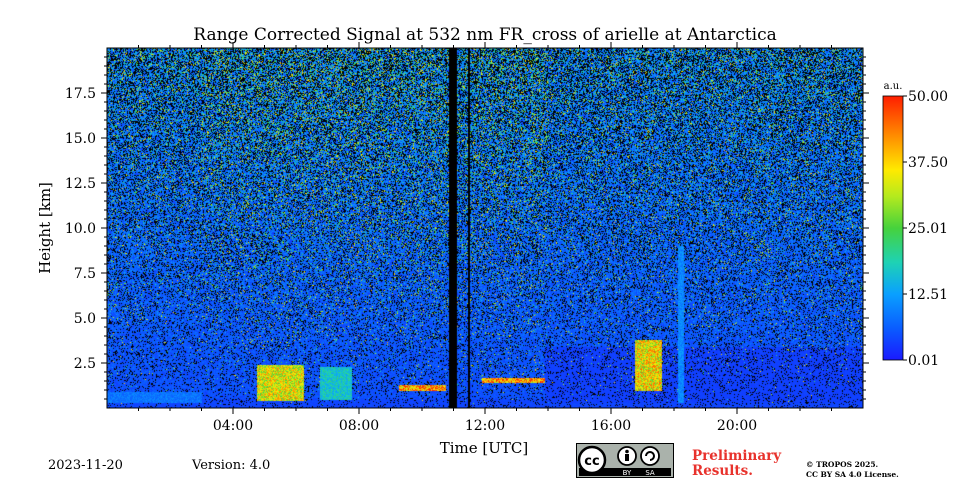 Image resolution: width=960 pixels, height=480 pixels. I want to click on svg-text: BY, so click(627, 473).